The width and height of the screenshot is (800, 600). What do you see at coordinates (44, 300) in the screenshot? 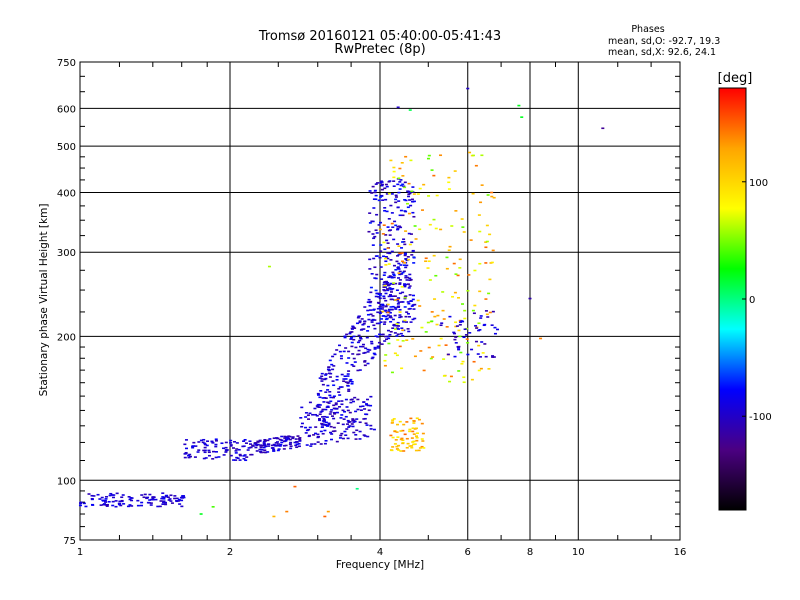
I see `y-axis-label: Stationary phase Virtual Height [km]` at bounding box center [44, 300].